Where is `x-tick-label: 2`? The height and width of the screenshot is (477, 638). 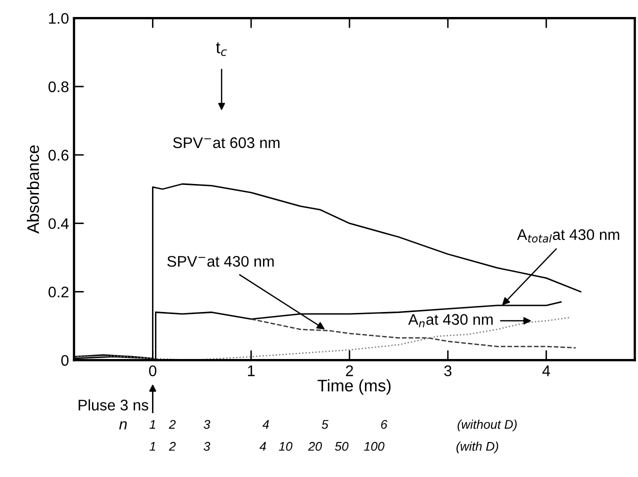 x-tick-label: 2 is located at coordinates (349, 370).